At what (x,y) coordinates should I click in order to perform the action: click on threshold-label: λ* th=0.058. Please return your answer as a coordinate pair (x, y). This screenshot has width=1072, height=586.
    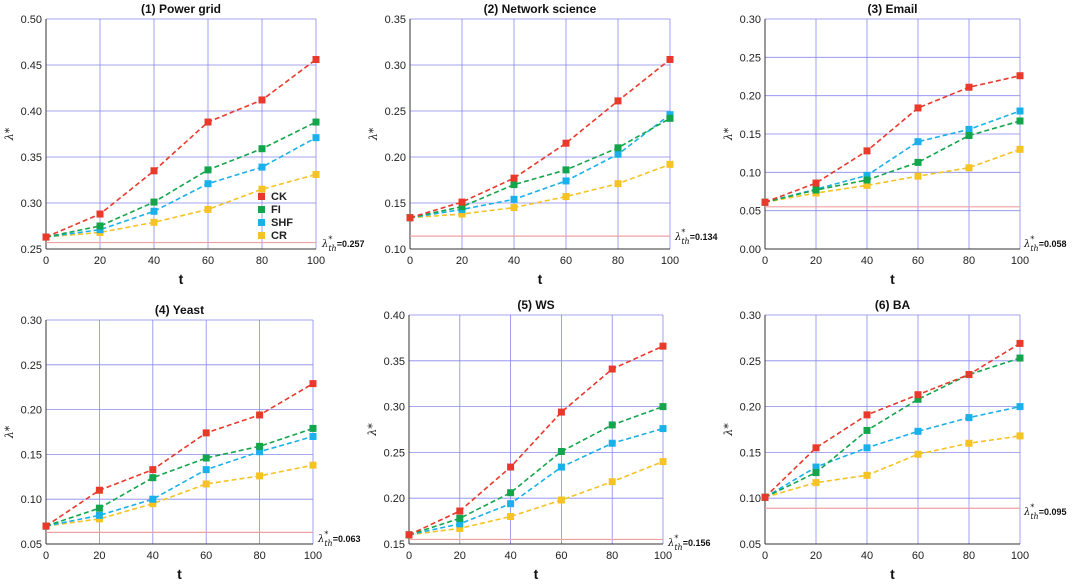
    Looking at the image, I should click on (1045, 244).